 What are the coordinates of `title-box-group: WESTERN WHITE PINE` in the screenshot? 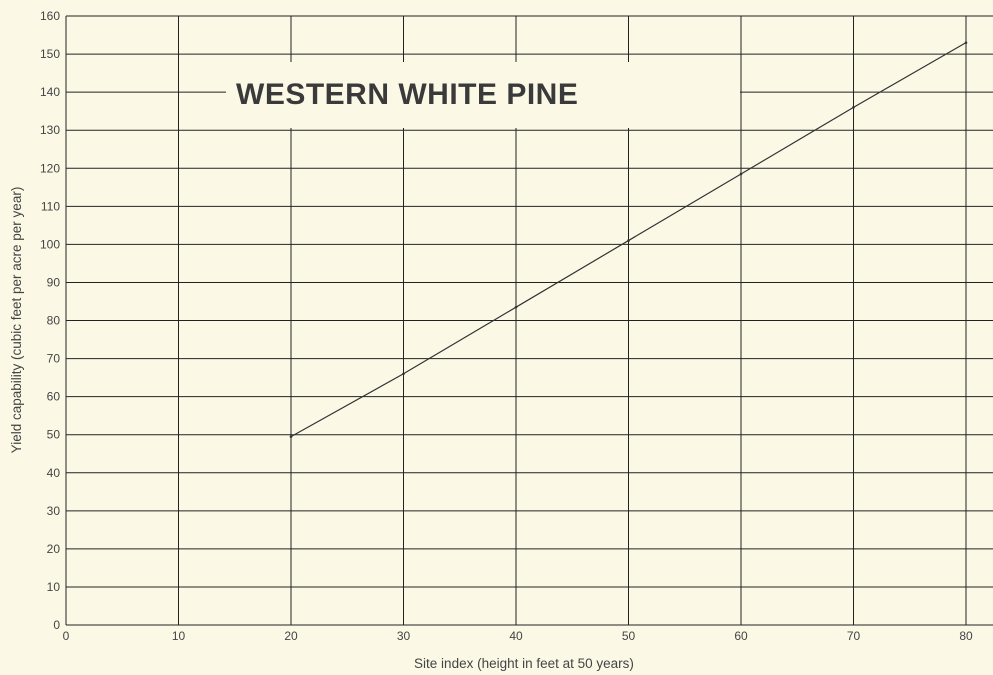 It's located at (483, 95).